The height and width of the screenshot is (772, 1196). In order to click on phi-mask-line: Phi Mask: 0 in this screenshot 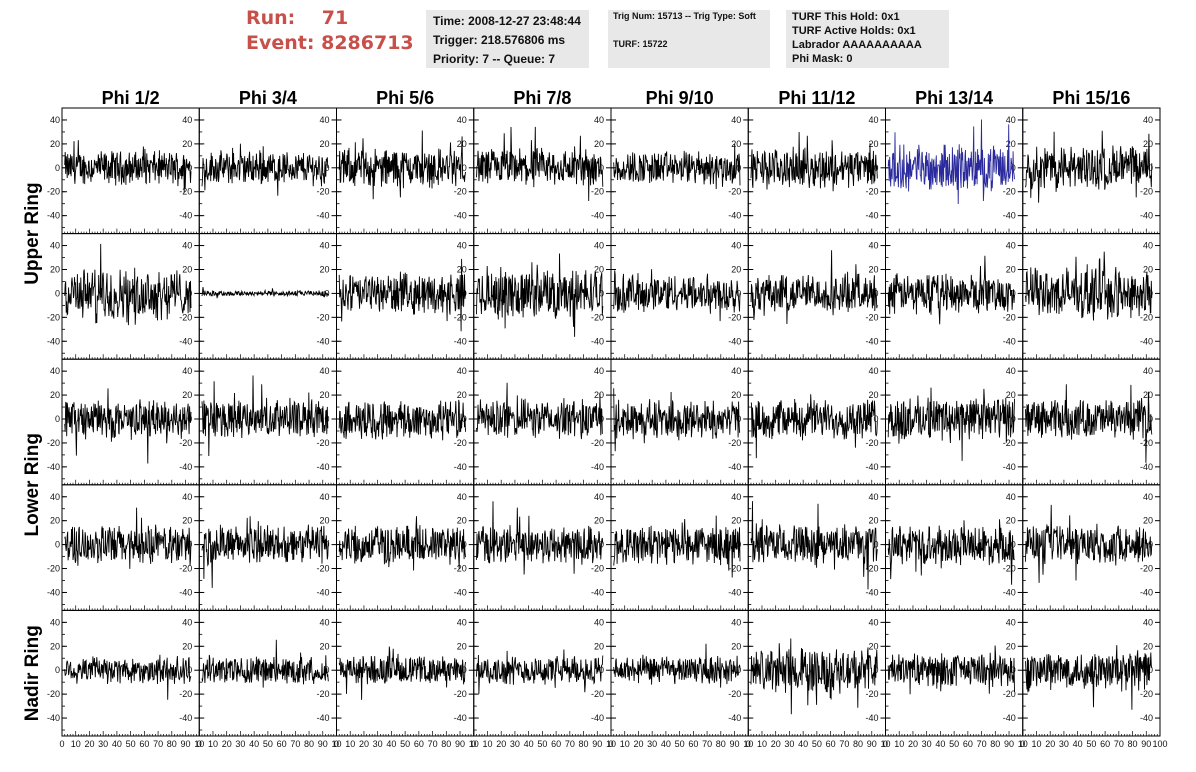, I will do `click(822, 59)`.